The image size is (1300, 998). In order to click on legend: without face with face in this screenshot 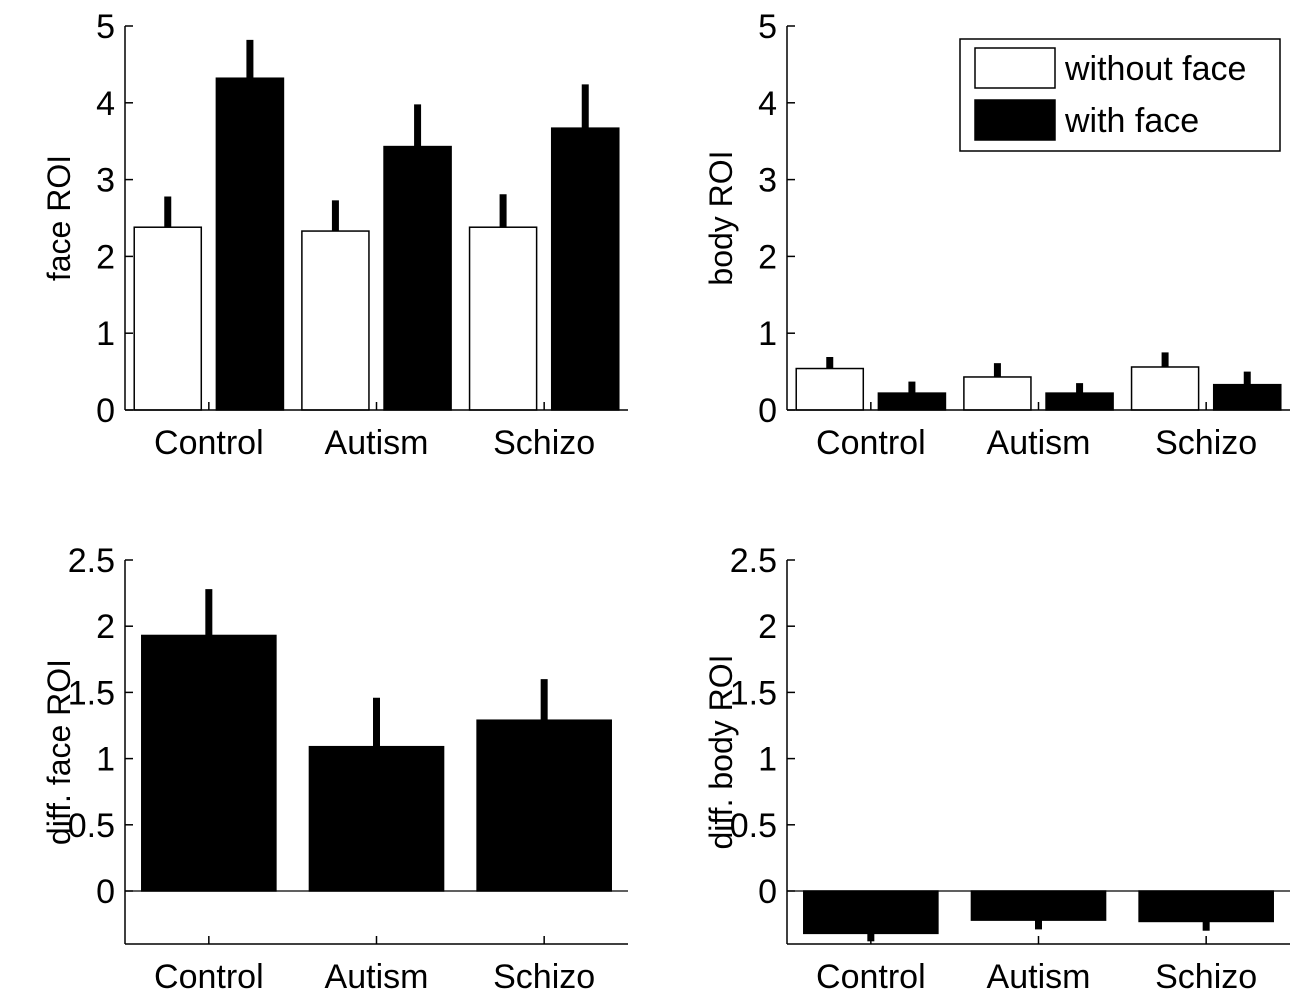, I will do `click(1120, 95)`.